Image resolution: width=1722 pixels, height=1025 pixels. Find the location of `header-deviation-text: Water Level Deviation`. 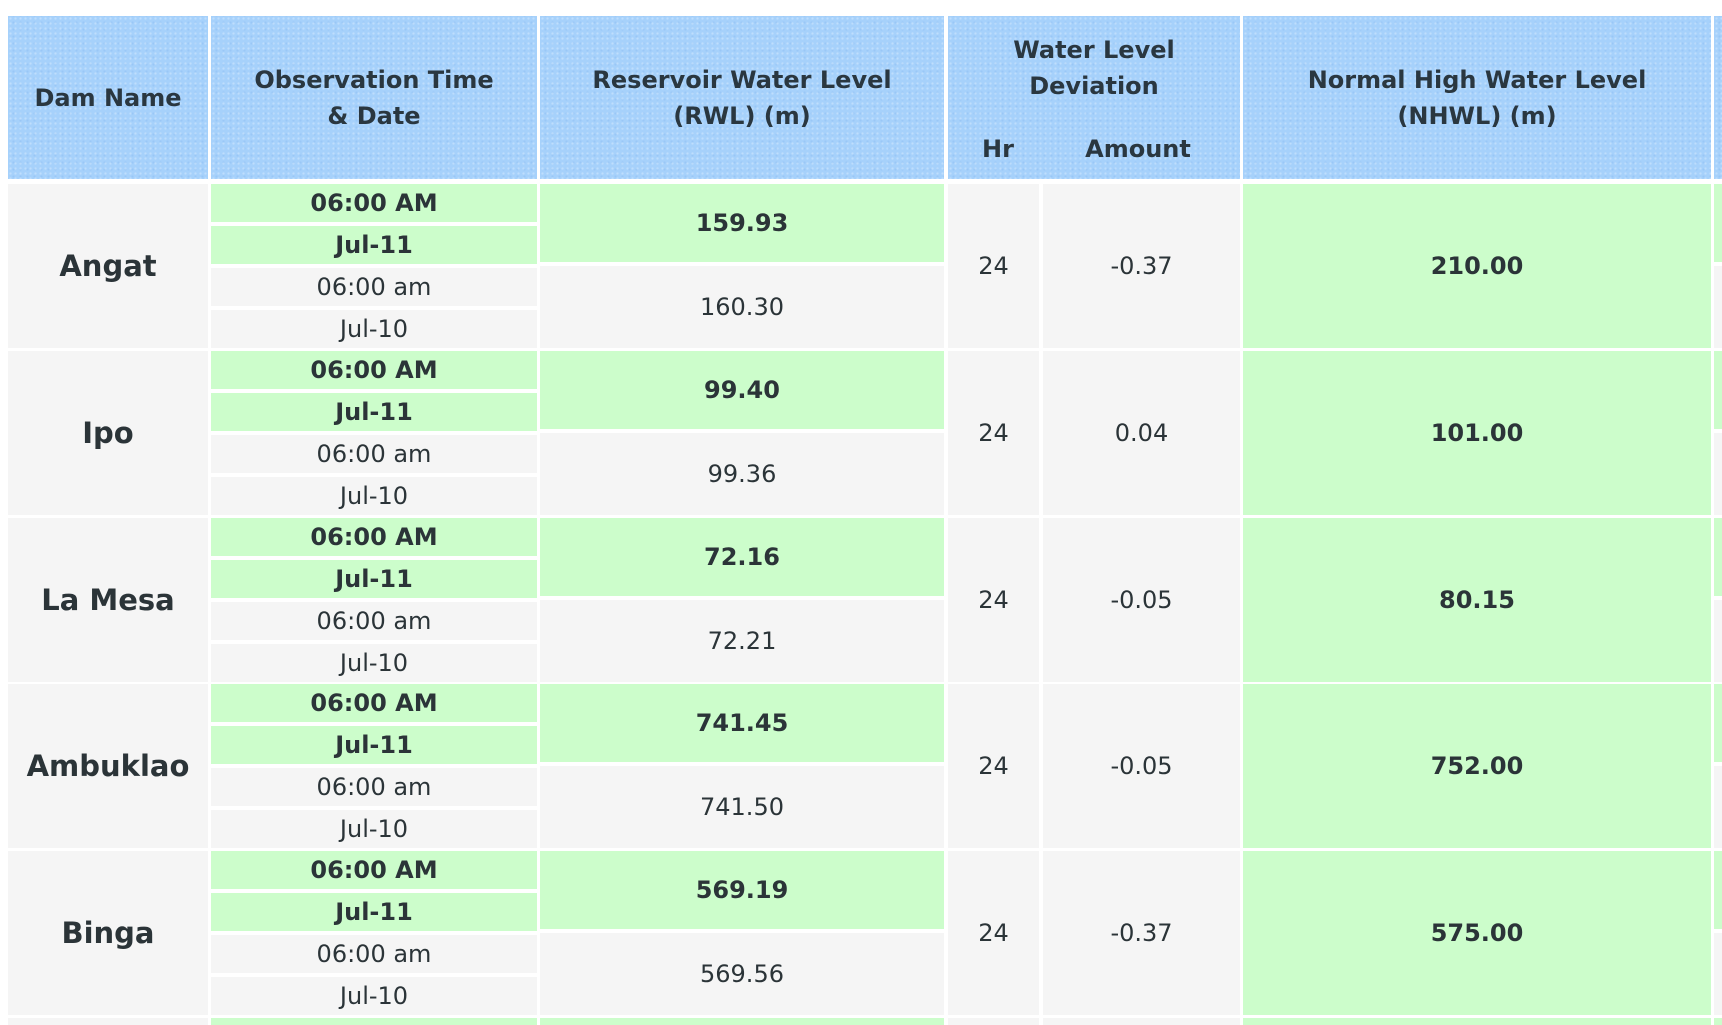

header-deviation-text: Water Level Deviation is located at coordinates (1094, 68).